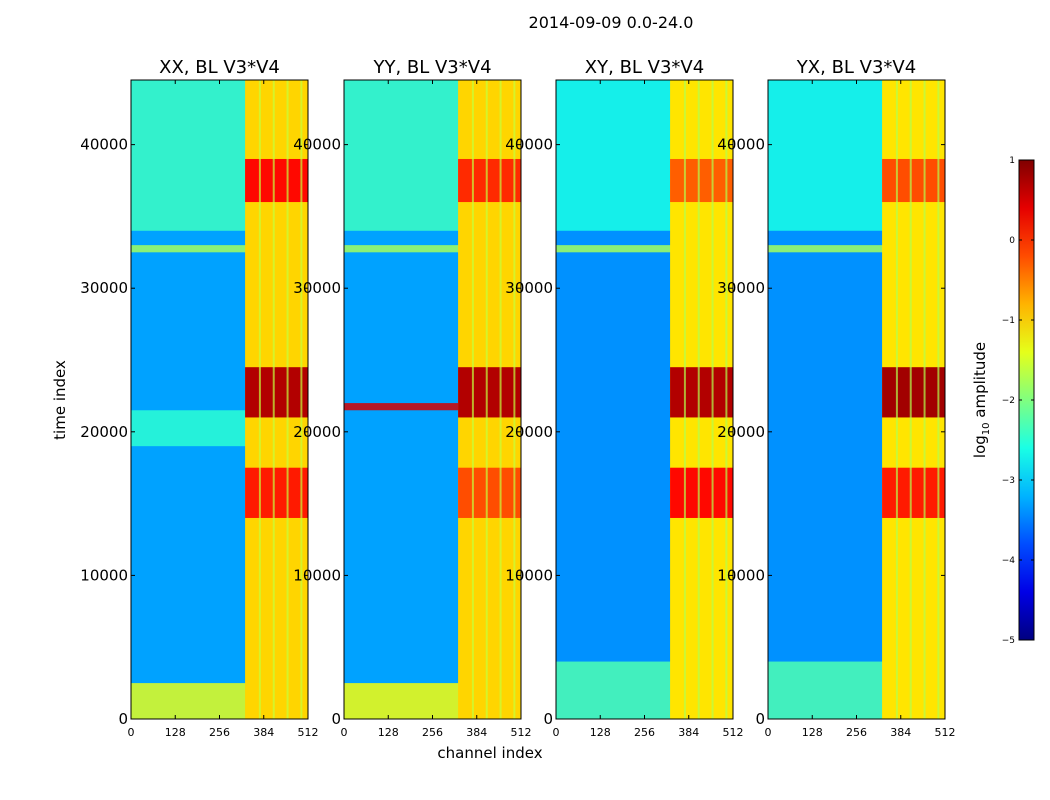 Image resolution: width=1050 pixels, height=800 pixels. What do you see at coordinates (981, 400) in the screenshot?
I see `colorbar-label: log10 amplitude` at bounding box center [981, 400].